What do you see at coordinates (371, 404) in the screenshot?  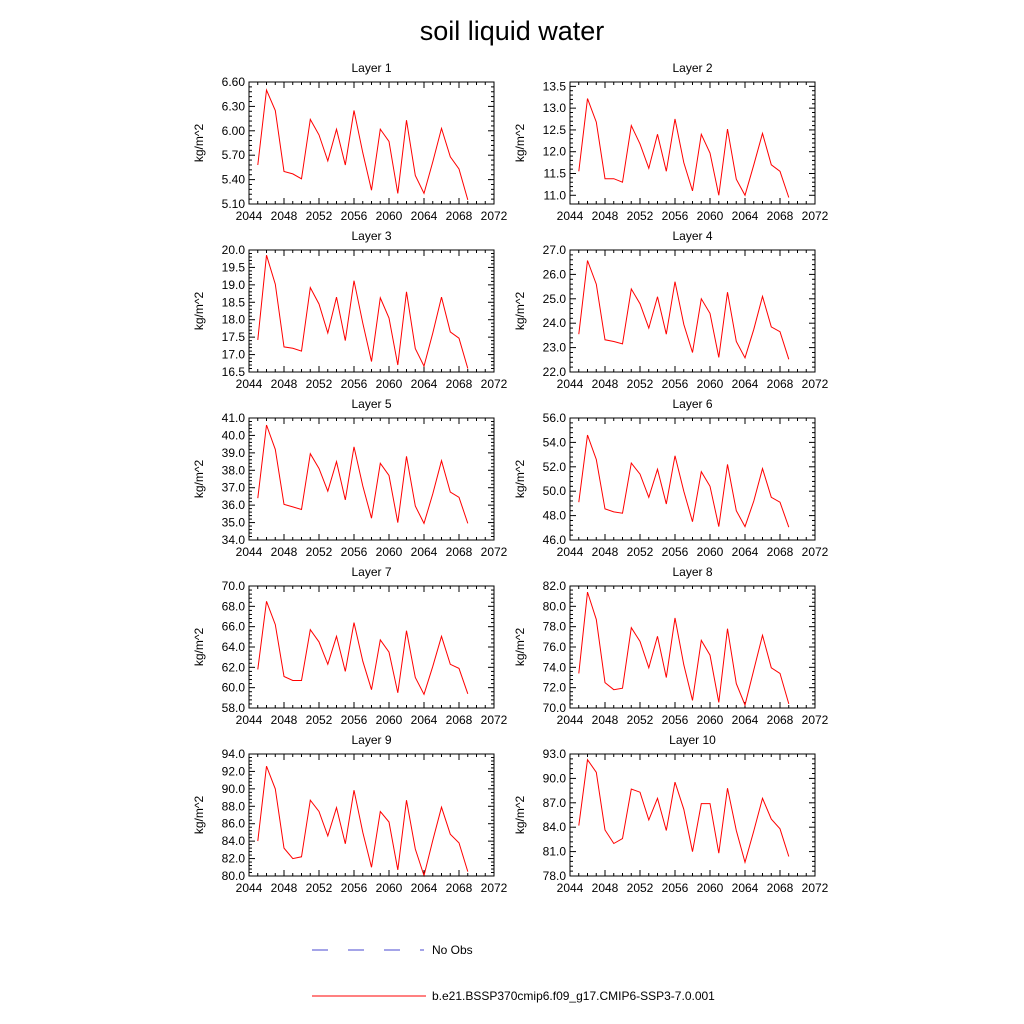 I see `panel-title-layer-5: Layer 5` at bounding box center [371, 404].